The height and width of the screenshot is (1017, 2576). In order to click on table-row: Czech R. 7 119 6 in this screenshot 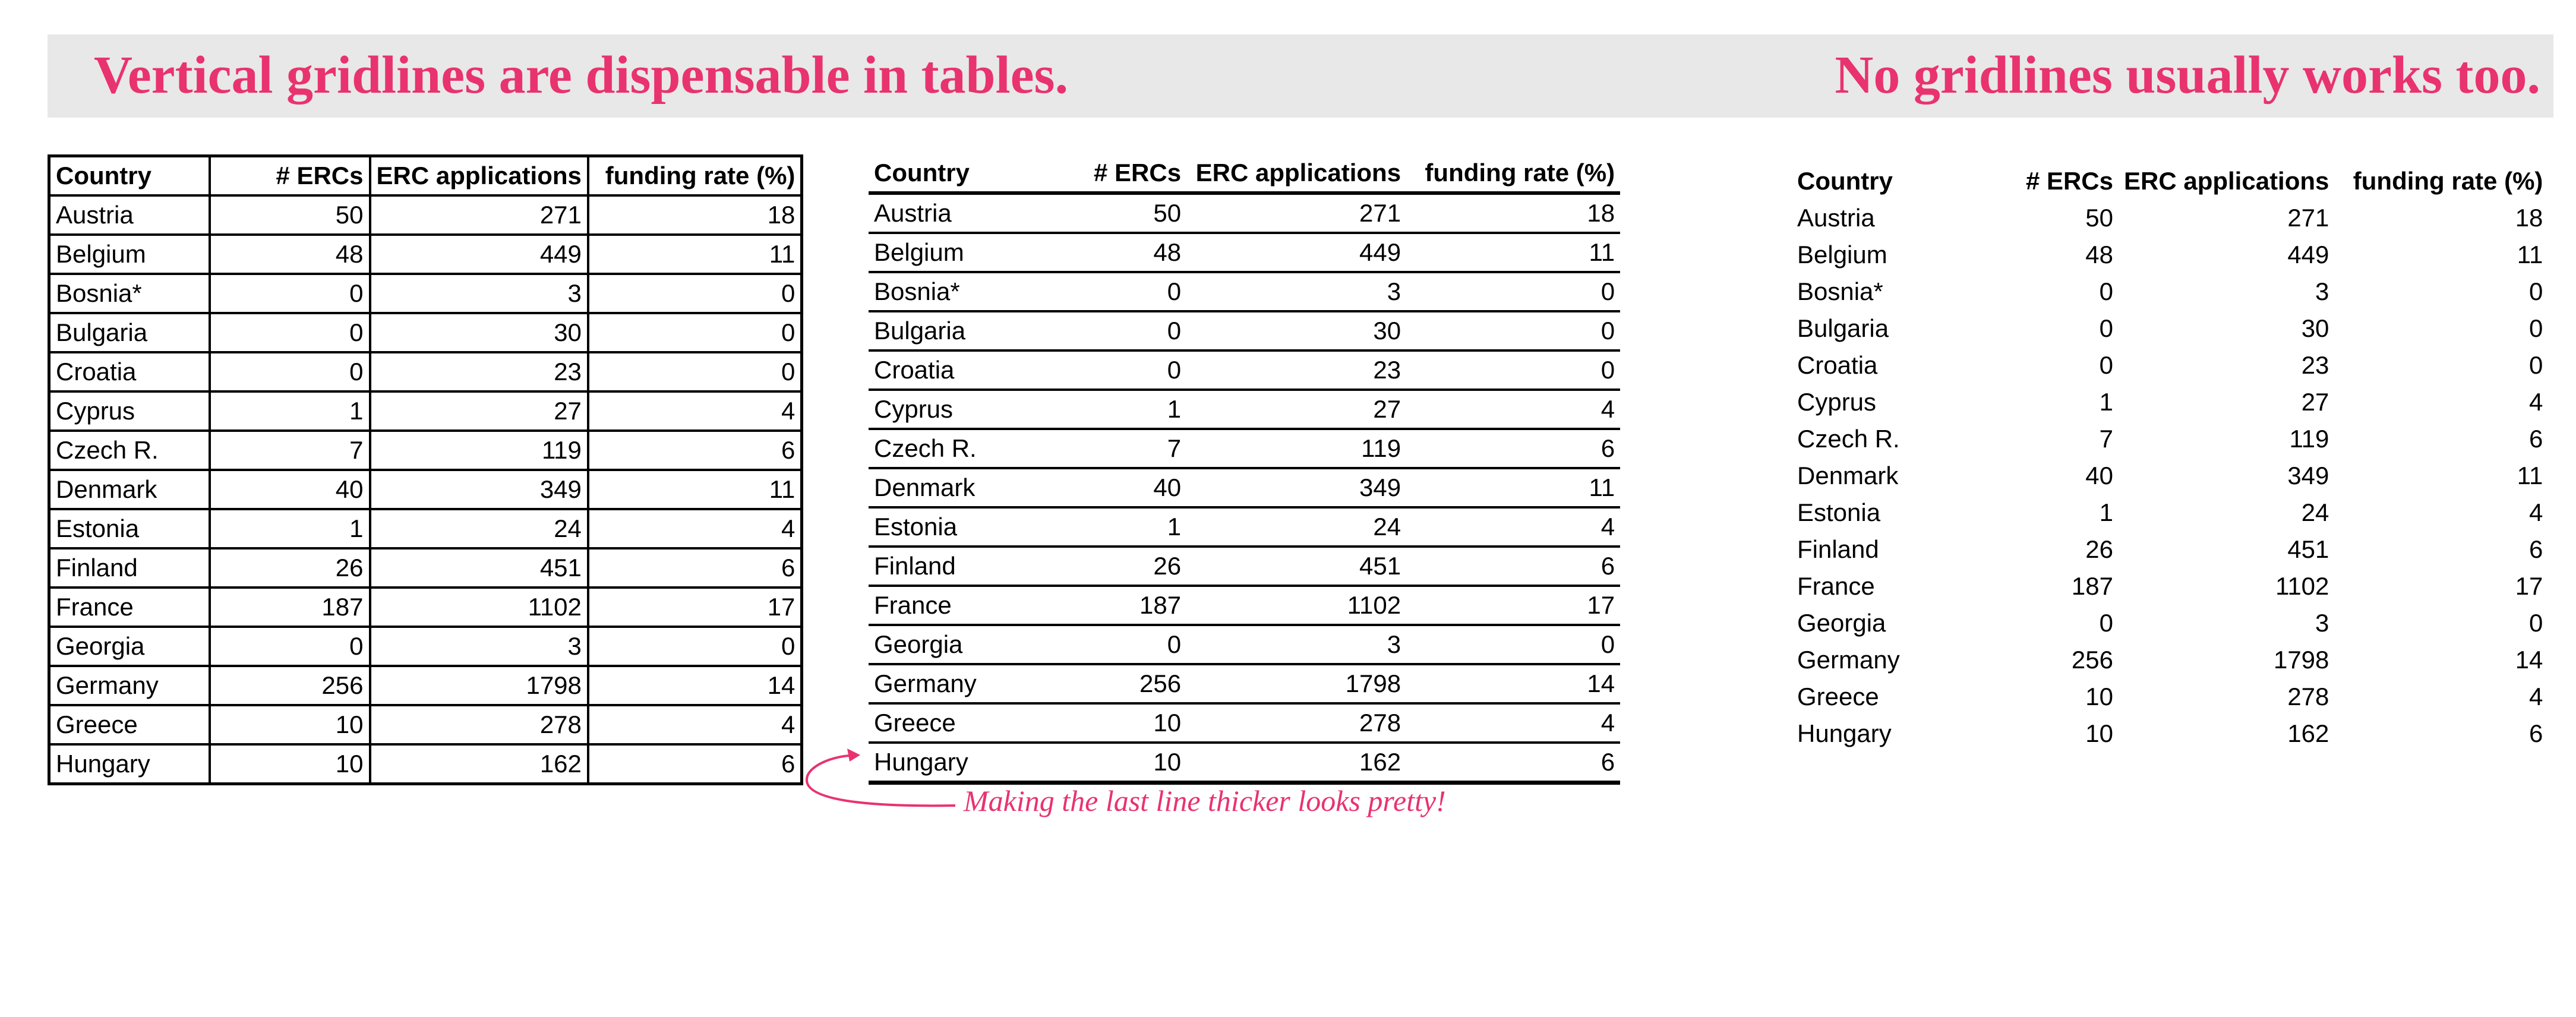, I will do `click(425, 450)`.